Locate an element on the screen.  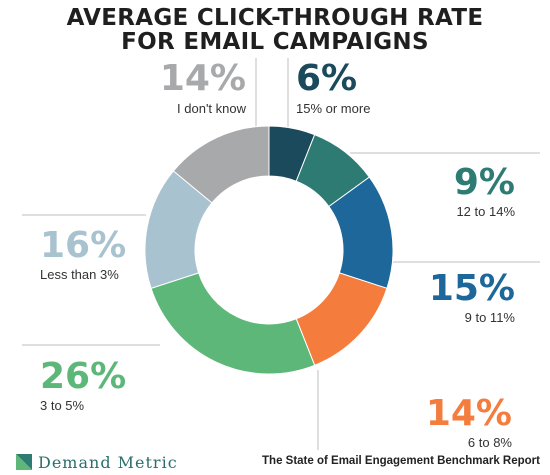
slice-value-label-6: 14% is located at coordinates (203, 78).